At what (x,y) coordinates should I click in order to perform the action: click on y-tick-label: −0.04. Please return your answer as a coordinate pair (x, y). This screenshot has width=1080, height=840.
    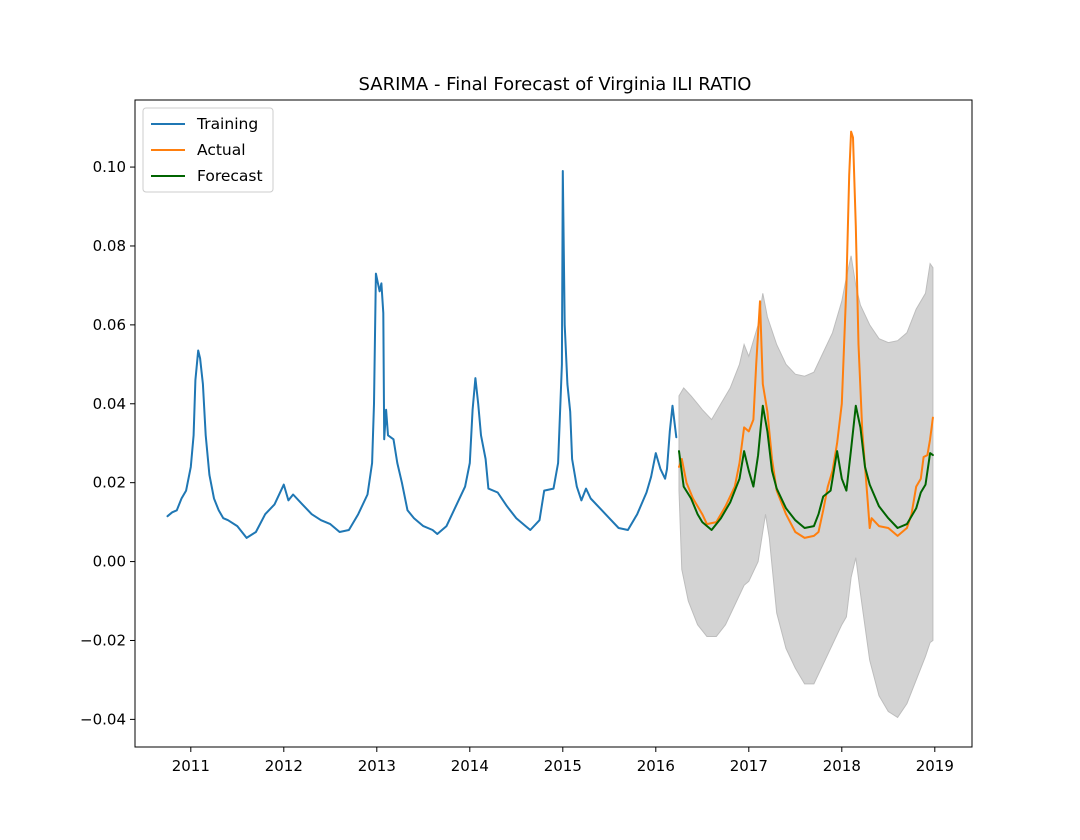
    Looking at the image, I should click on (103, 719).